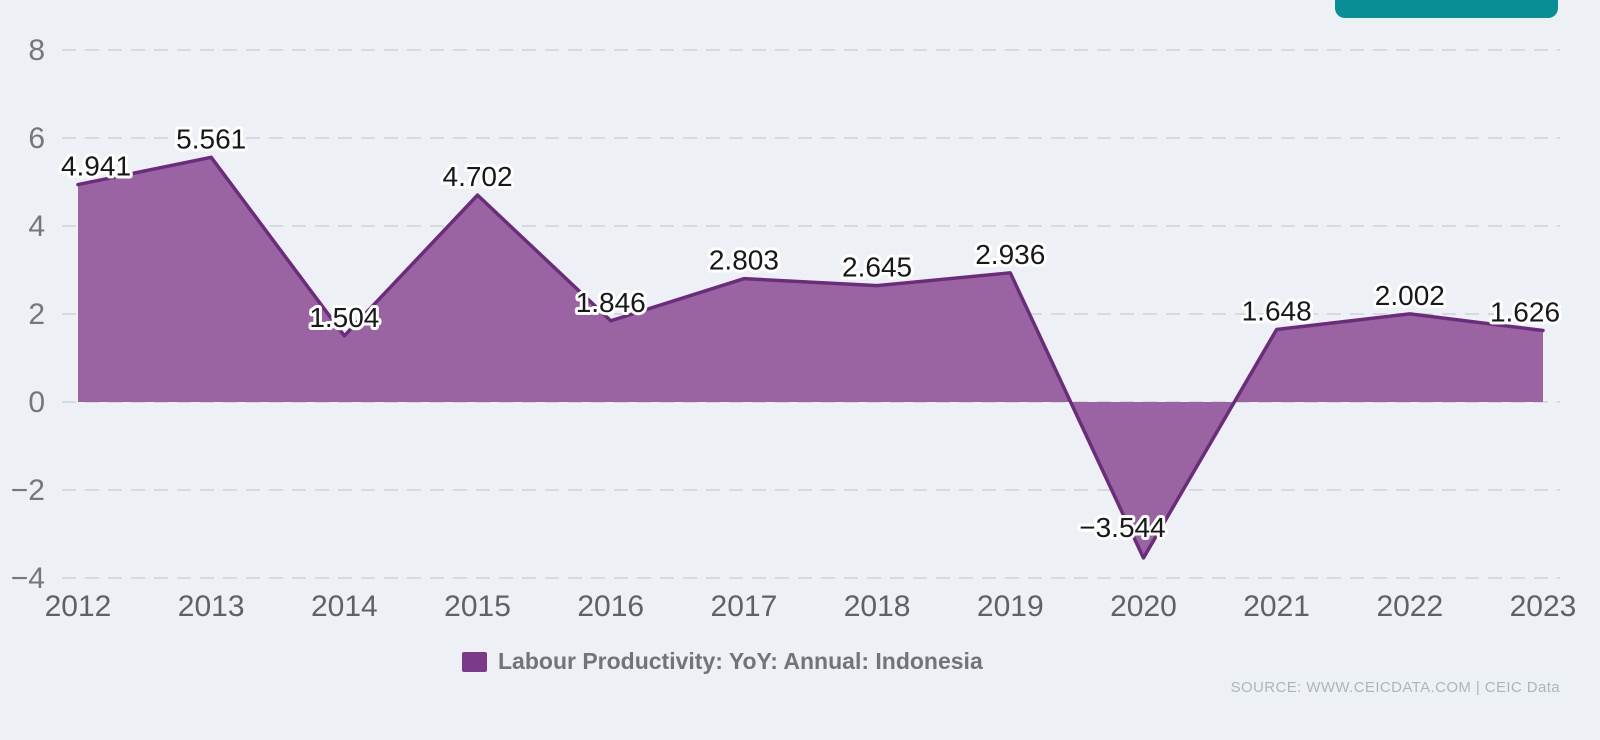 This screenshot has width=1600, height=740. I want to click on value-label: 2.645, so click(877, 267).